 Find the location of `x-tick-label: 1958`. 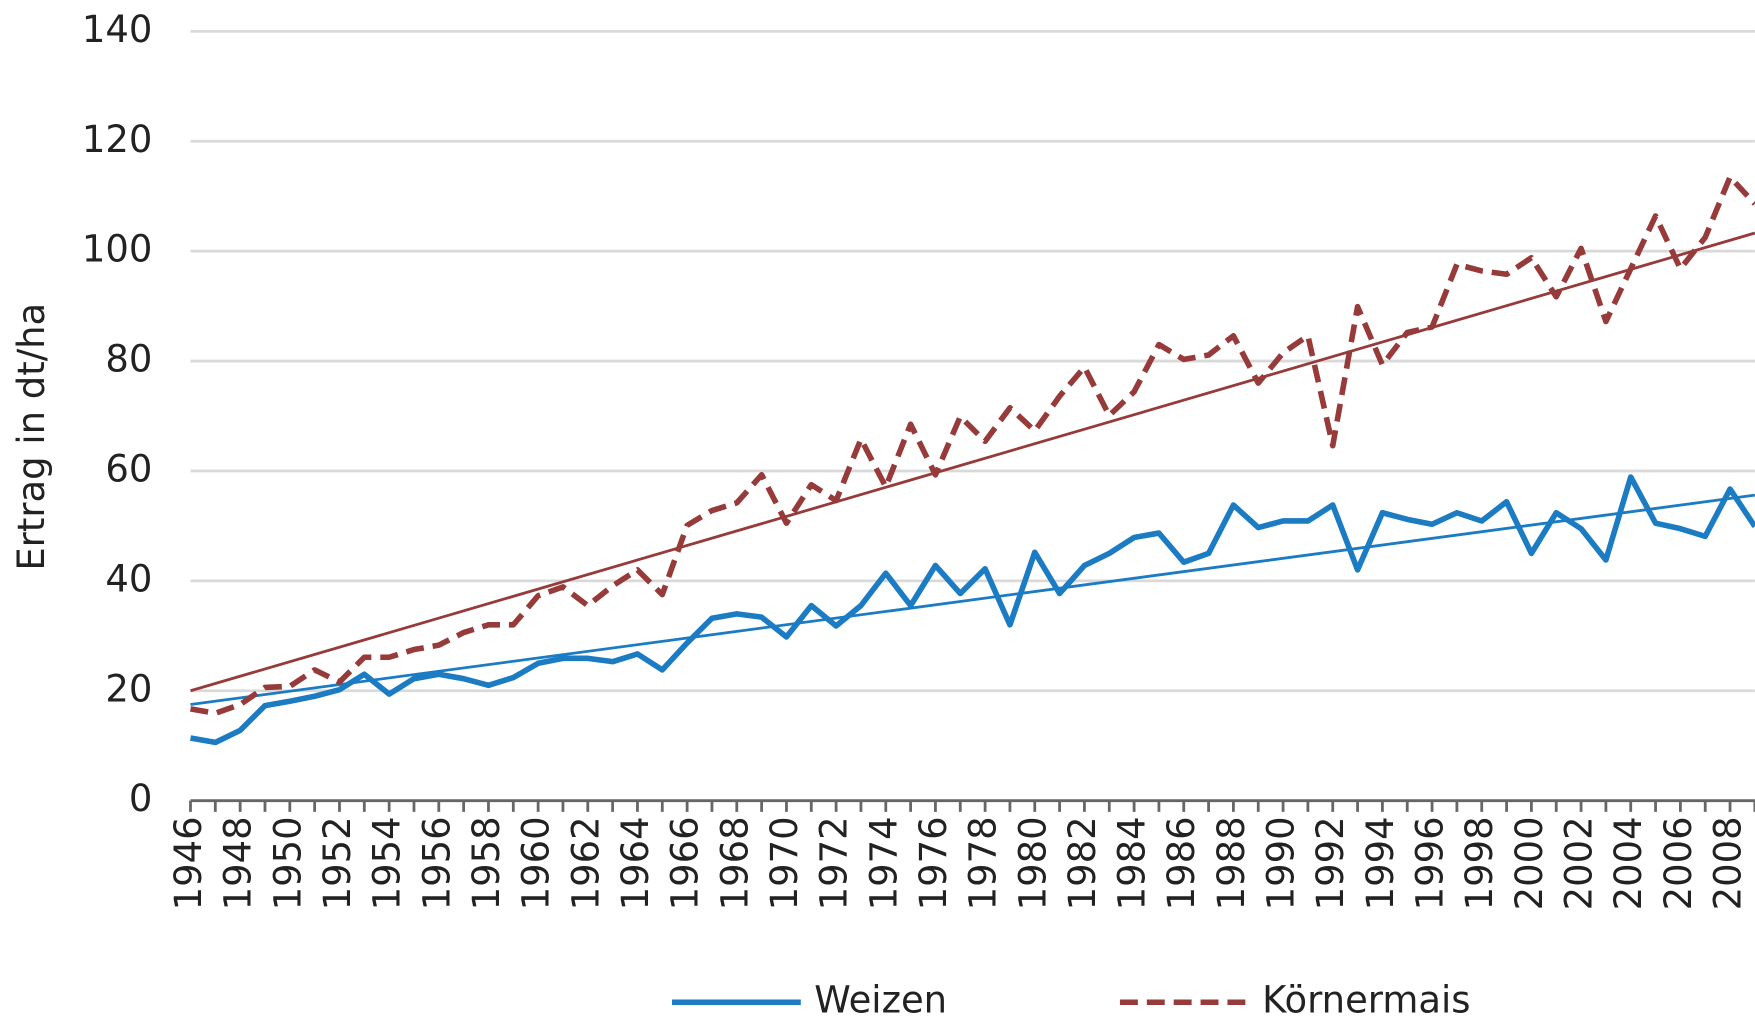

x-tick-label: 1958 is located at coordinates (486, 863).